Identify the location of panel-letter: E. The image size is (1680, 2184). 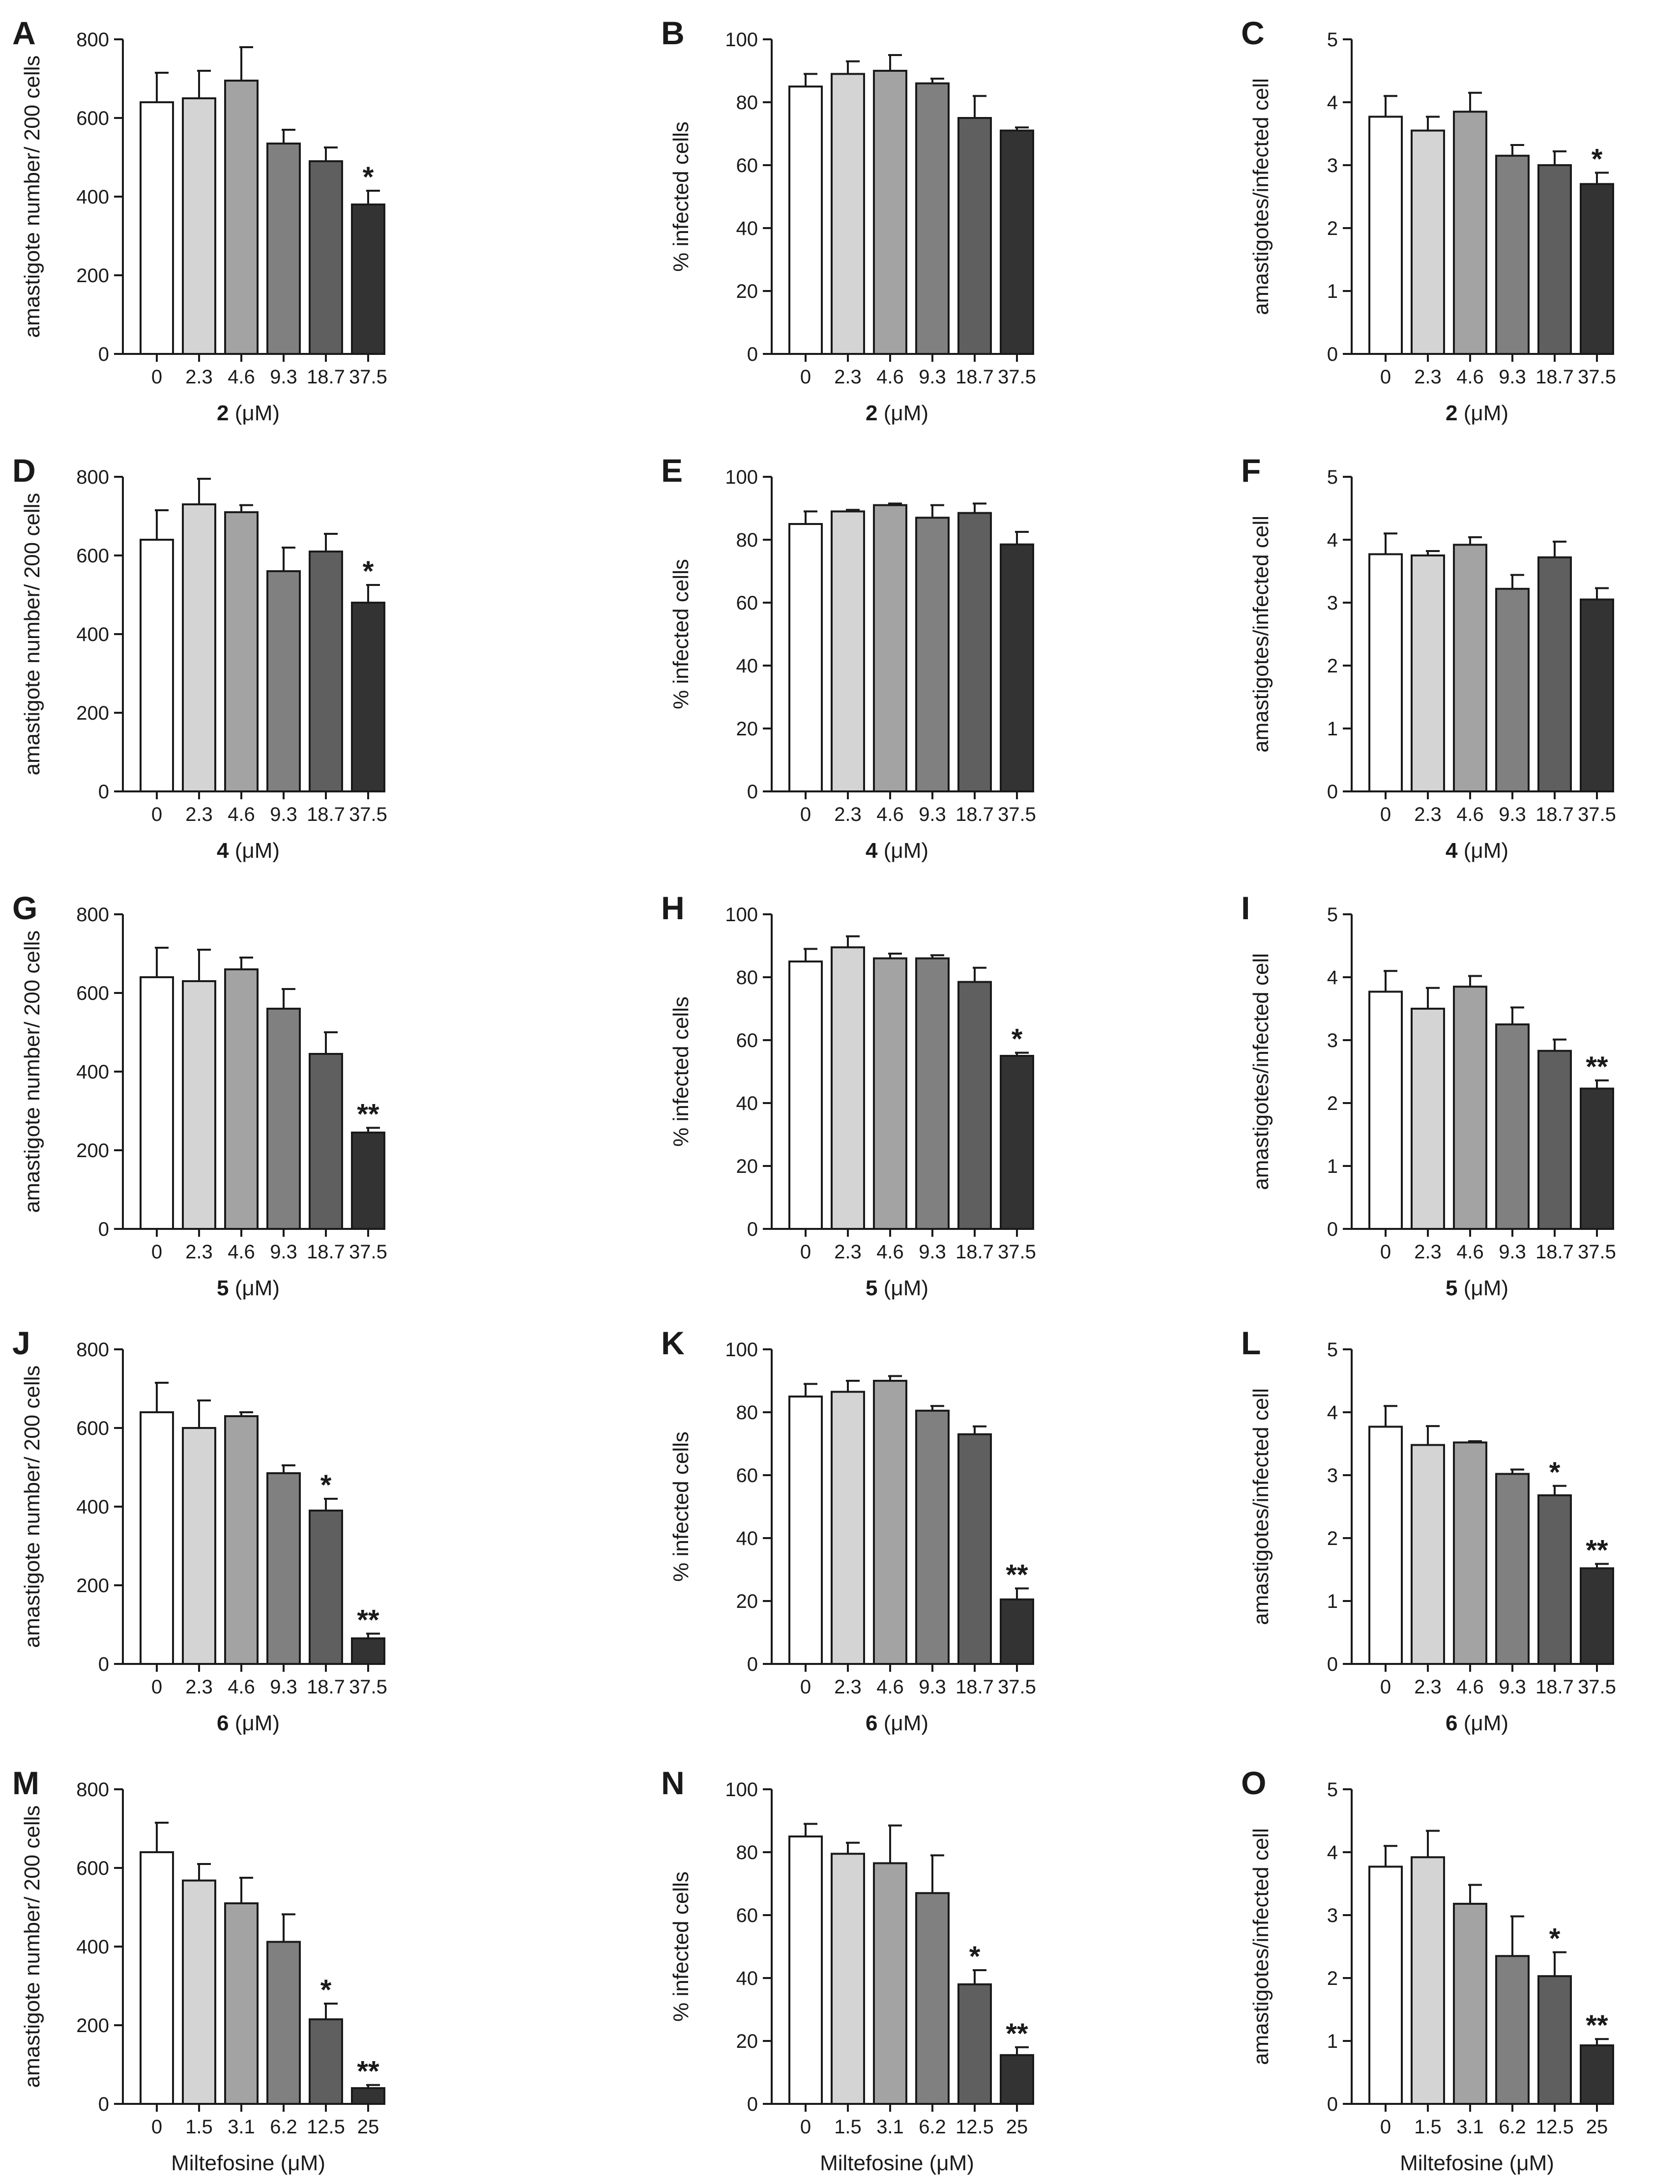
(672, 470).